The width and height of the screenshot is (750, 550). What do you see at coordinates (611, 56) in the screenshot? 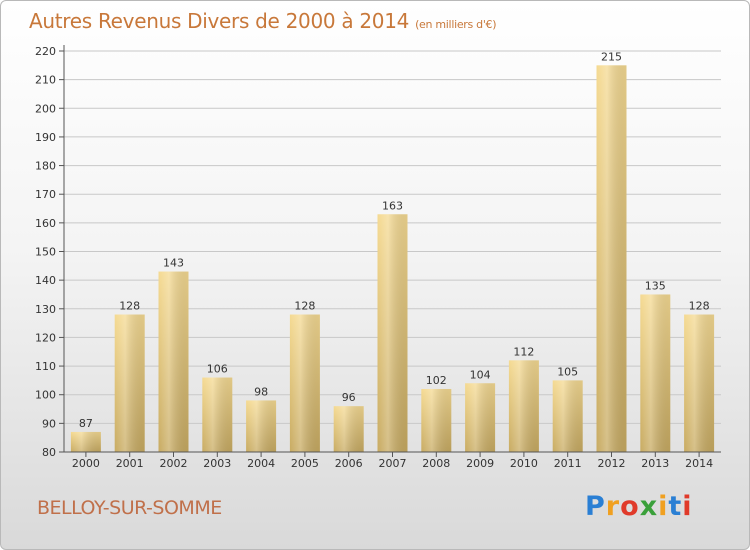
I see `bar-value-label: 215` at bounding box center [611, 56].